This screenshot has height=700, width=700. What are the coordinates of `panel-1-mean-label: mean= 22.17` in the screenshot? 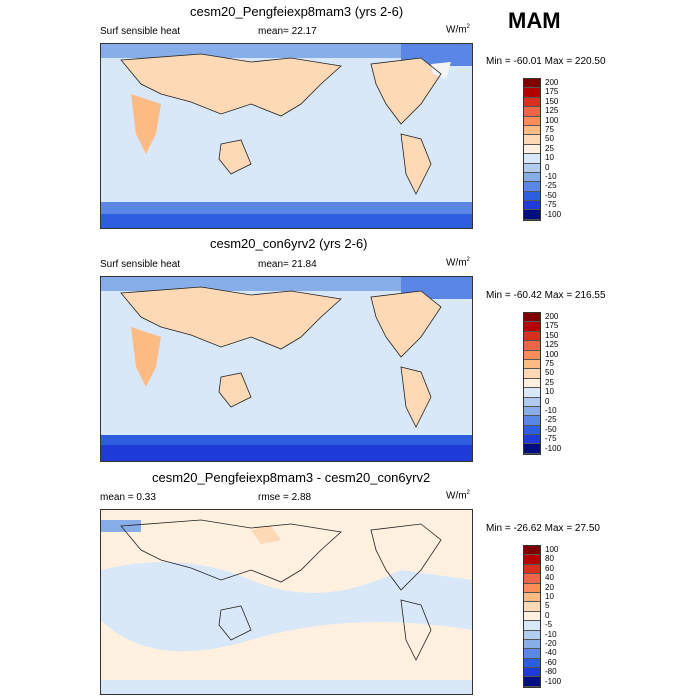 It's located at (287, 31).